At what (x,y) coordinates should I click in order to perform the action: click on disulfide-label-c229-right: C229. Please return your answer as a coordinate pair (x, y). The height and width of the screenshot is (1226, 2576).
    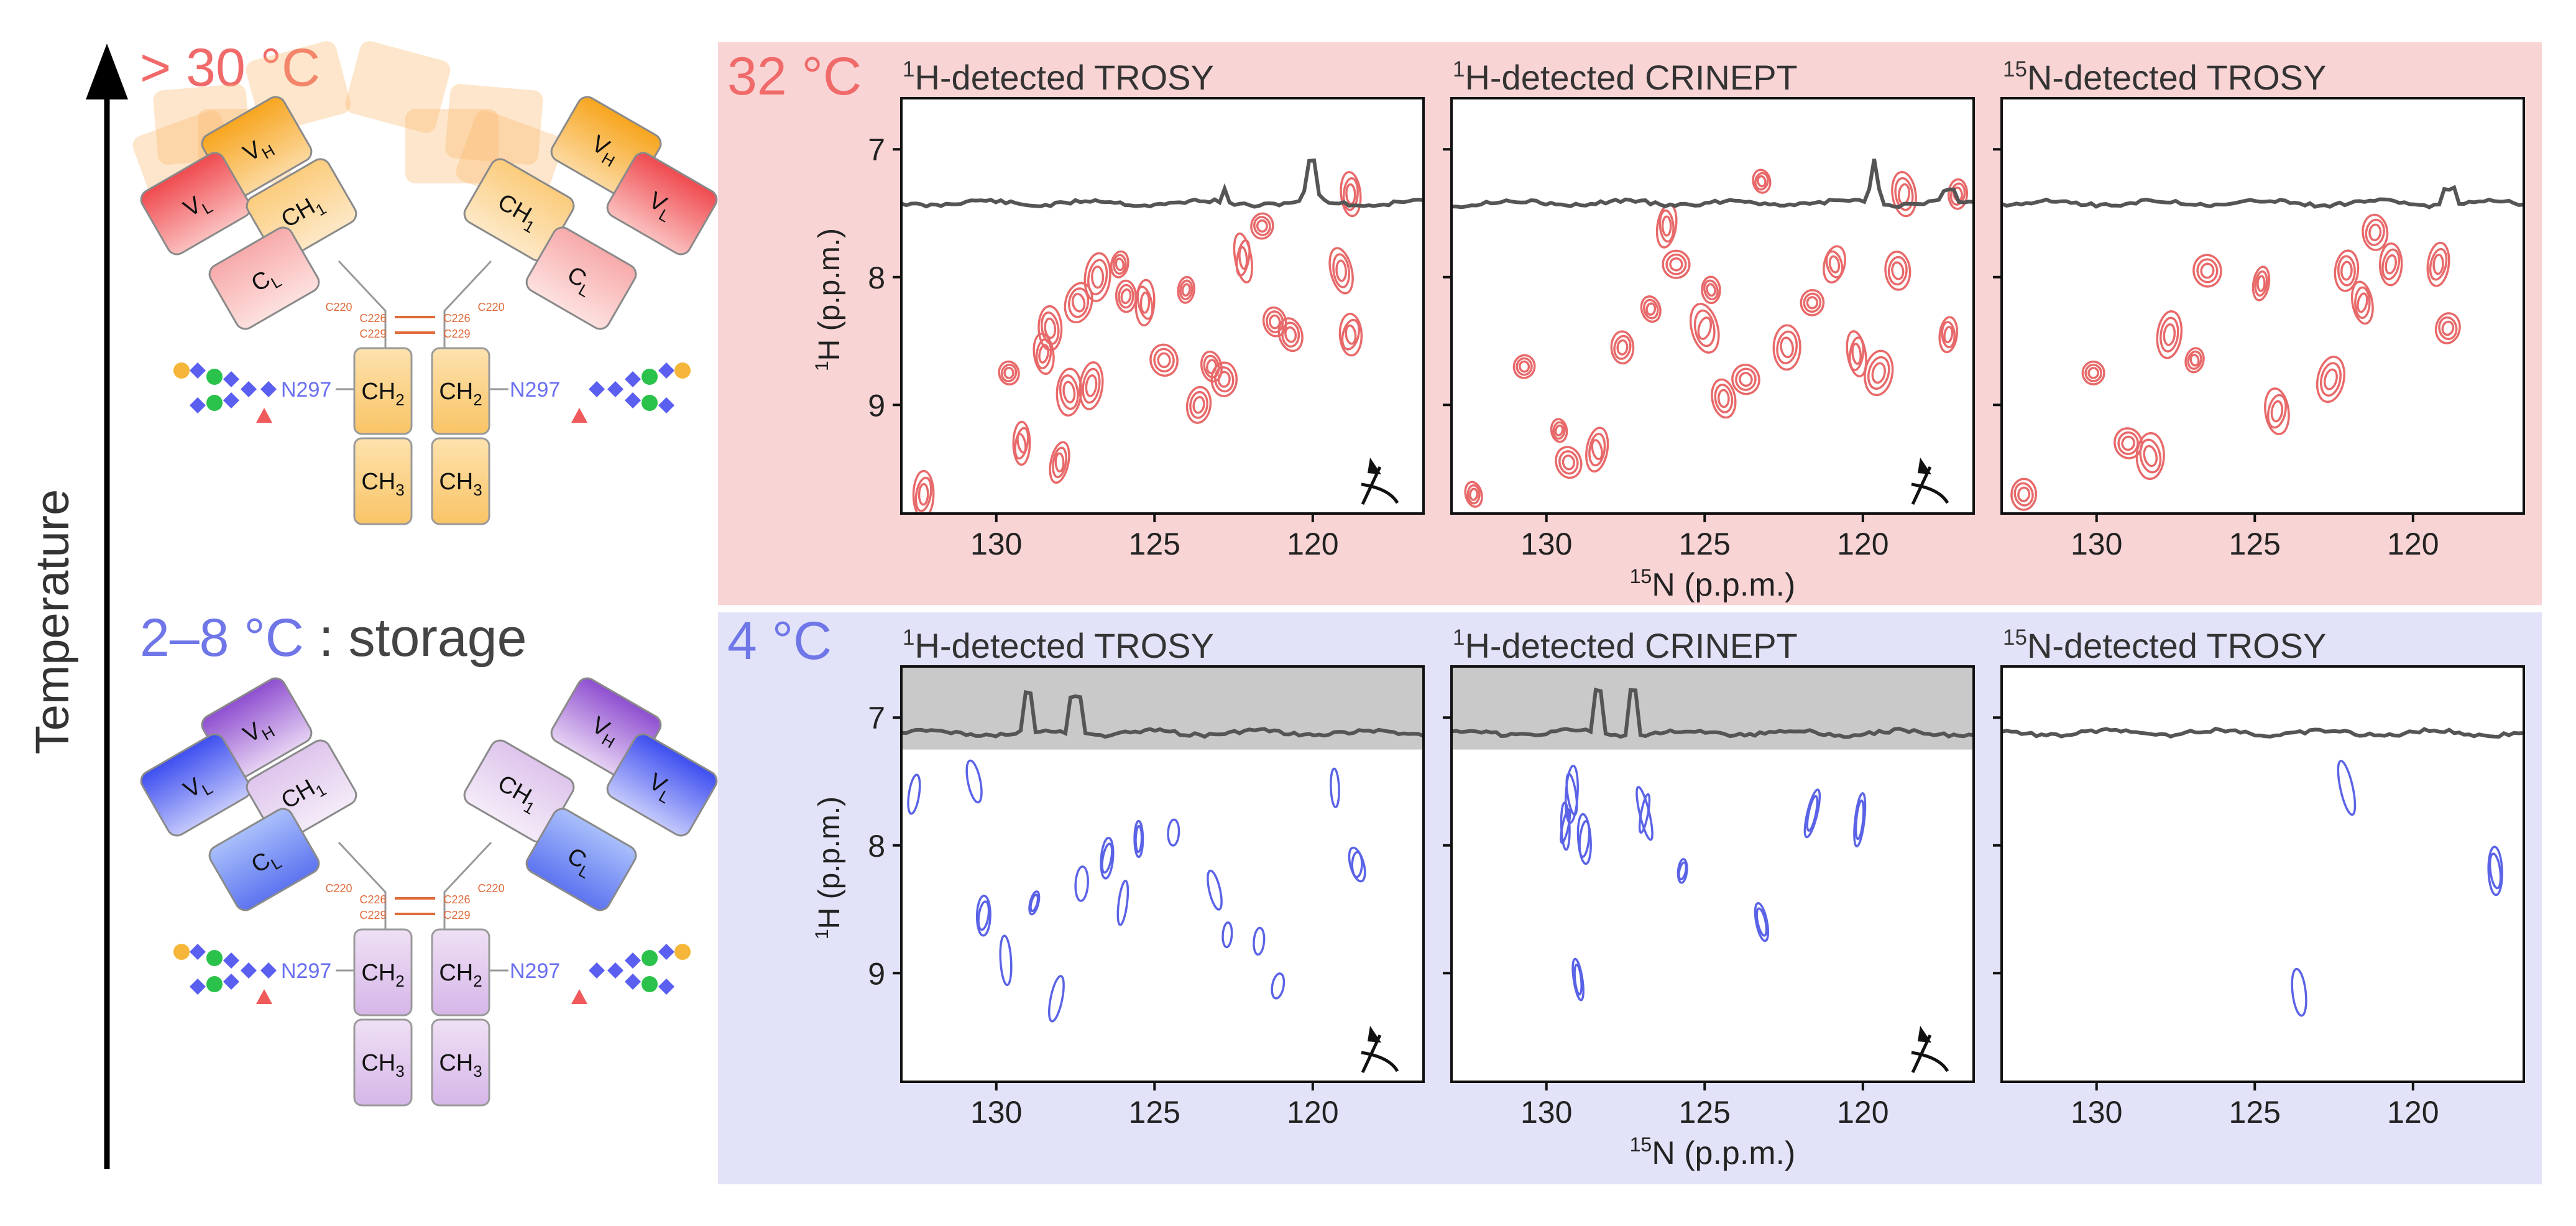
    Looking at the image, I should click on (456, 915).